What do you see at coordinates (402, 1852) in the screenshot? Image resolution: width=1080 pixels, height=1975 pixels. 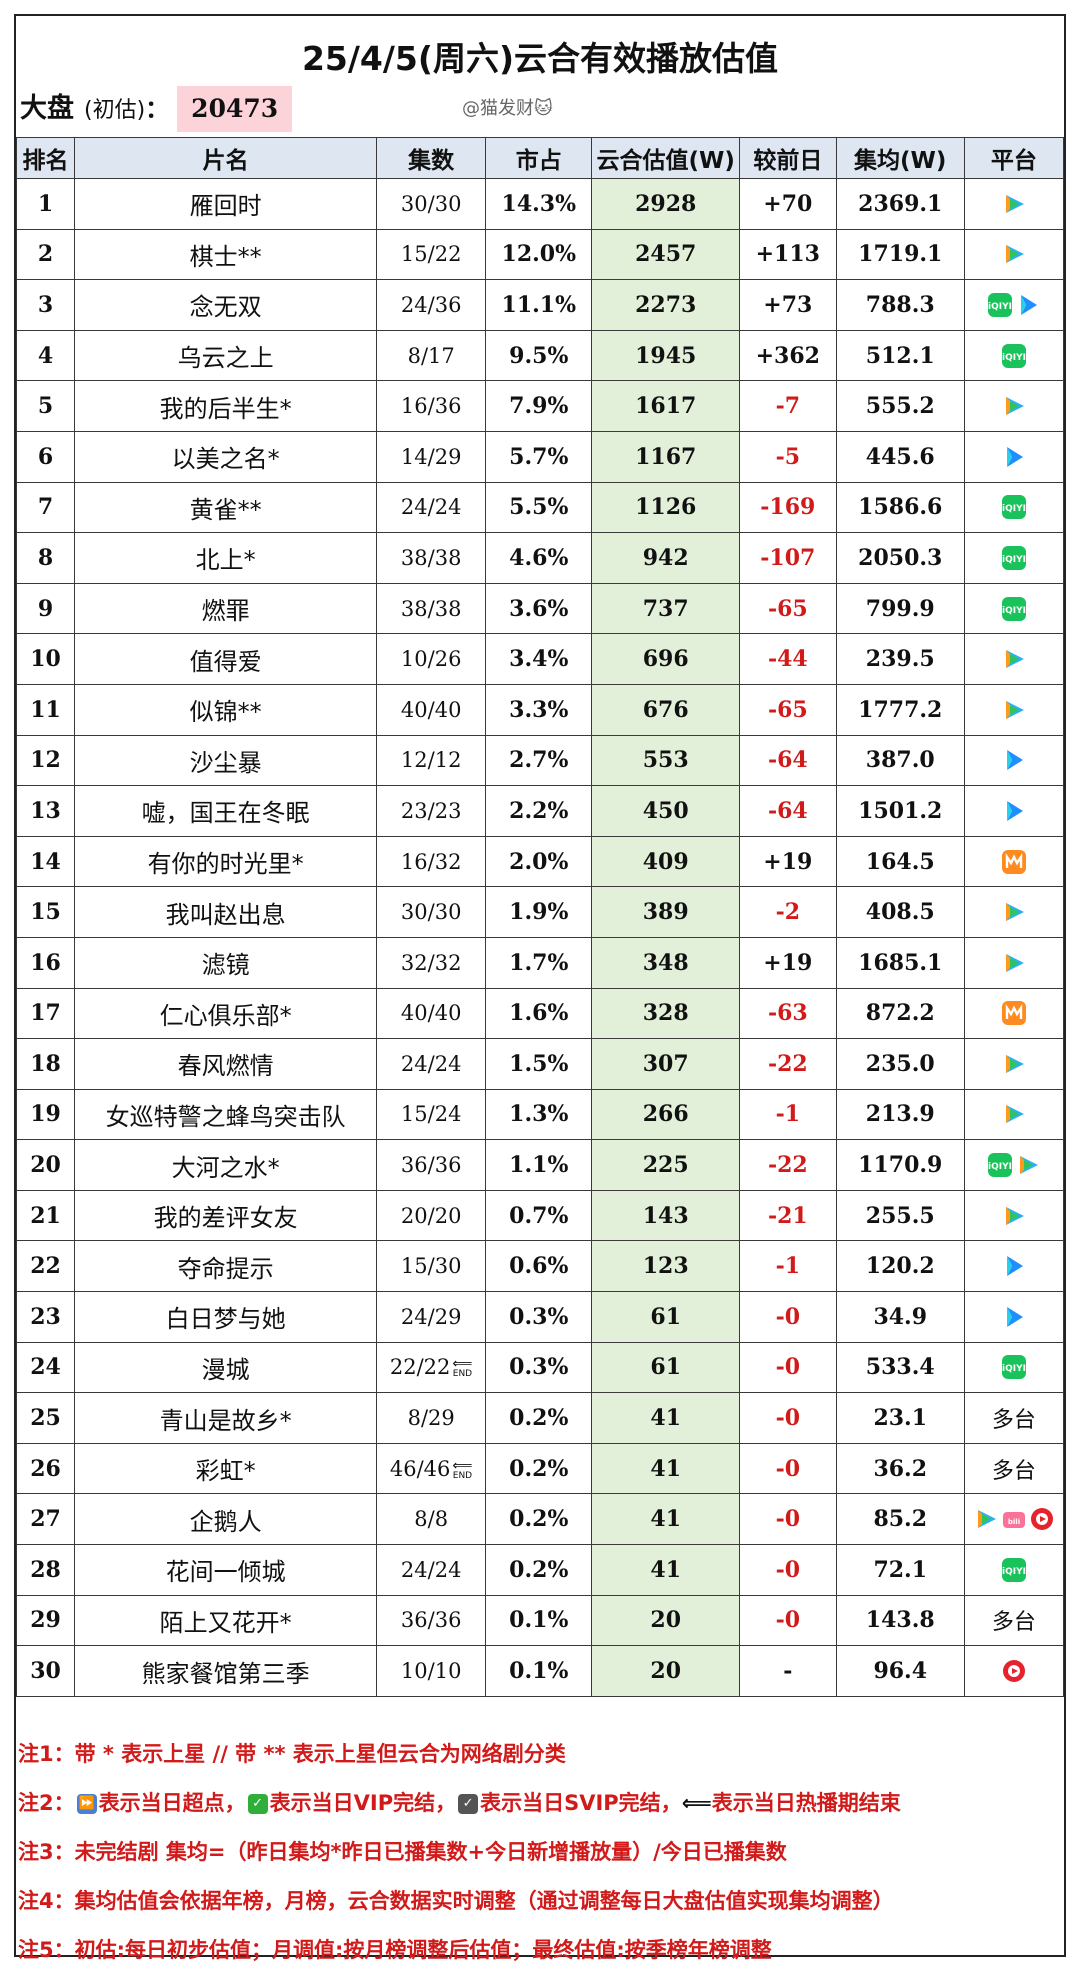 I see `note-3: 注3：未完结剧 集均=（昨日集均*昨日已播集数+今日新增播放量）/今日已播集数` at bounding box center [402, 1852].